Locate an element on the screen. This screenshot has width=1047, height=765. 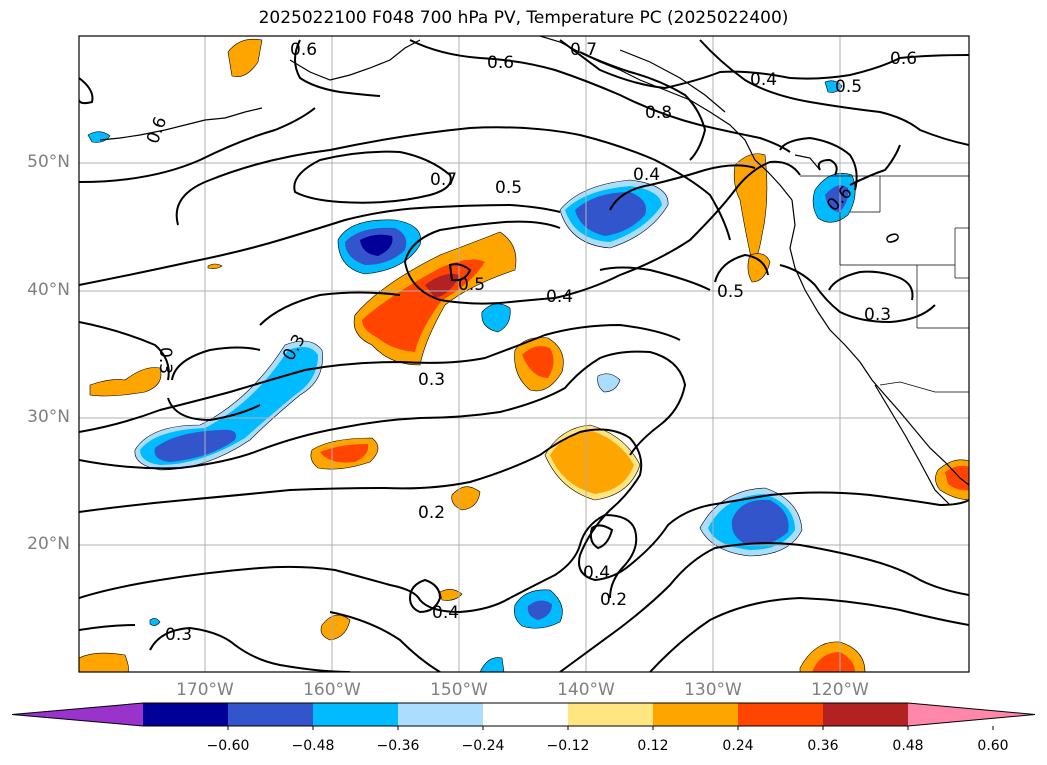
contour-label: 0.8 is located at coordinates (658, 113).